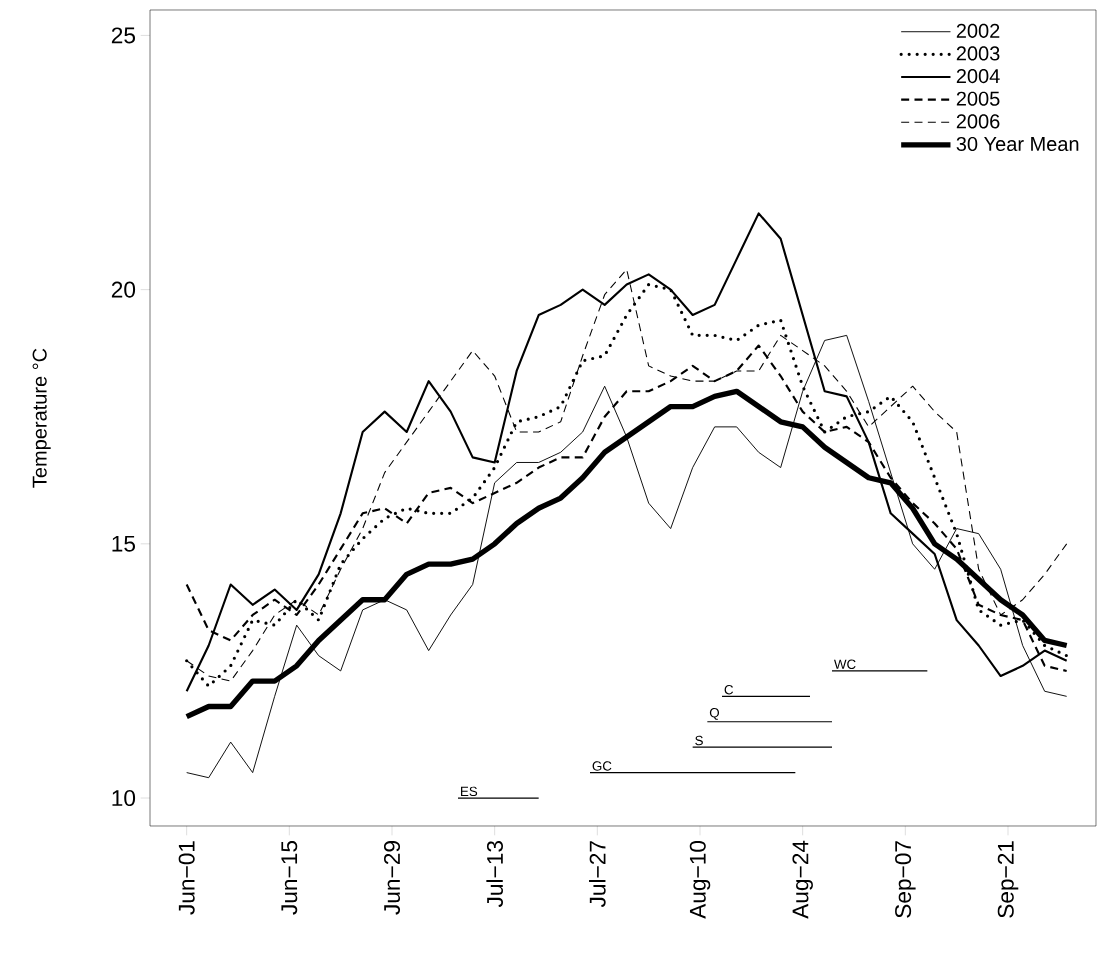 Image resolution: width=1104 pixels, height=971 pixels. I want to click on x-tick-label: Jul−27, so click(597, 874).